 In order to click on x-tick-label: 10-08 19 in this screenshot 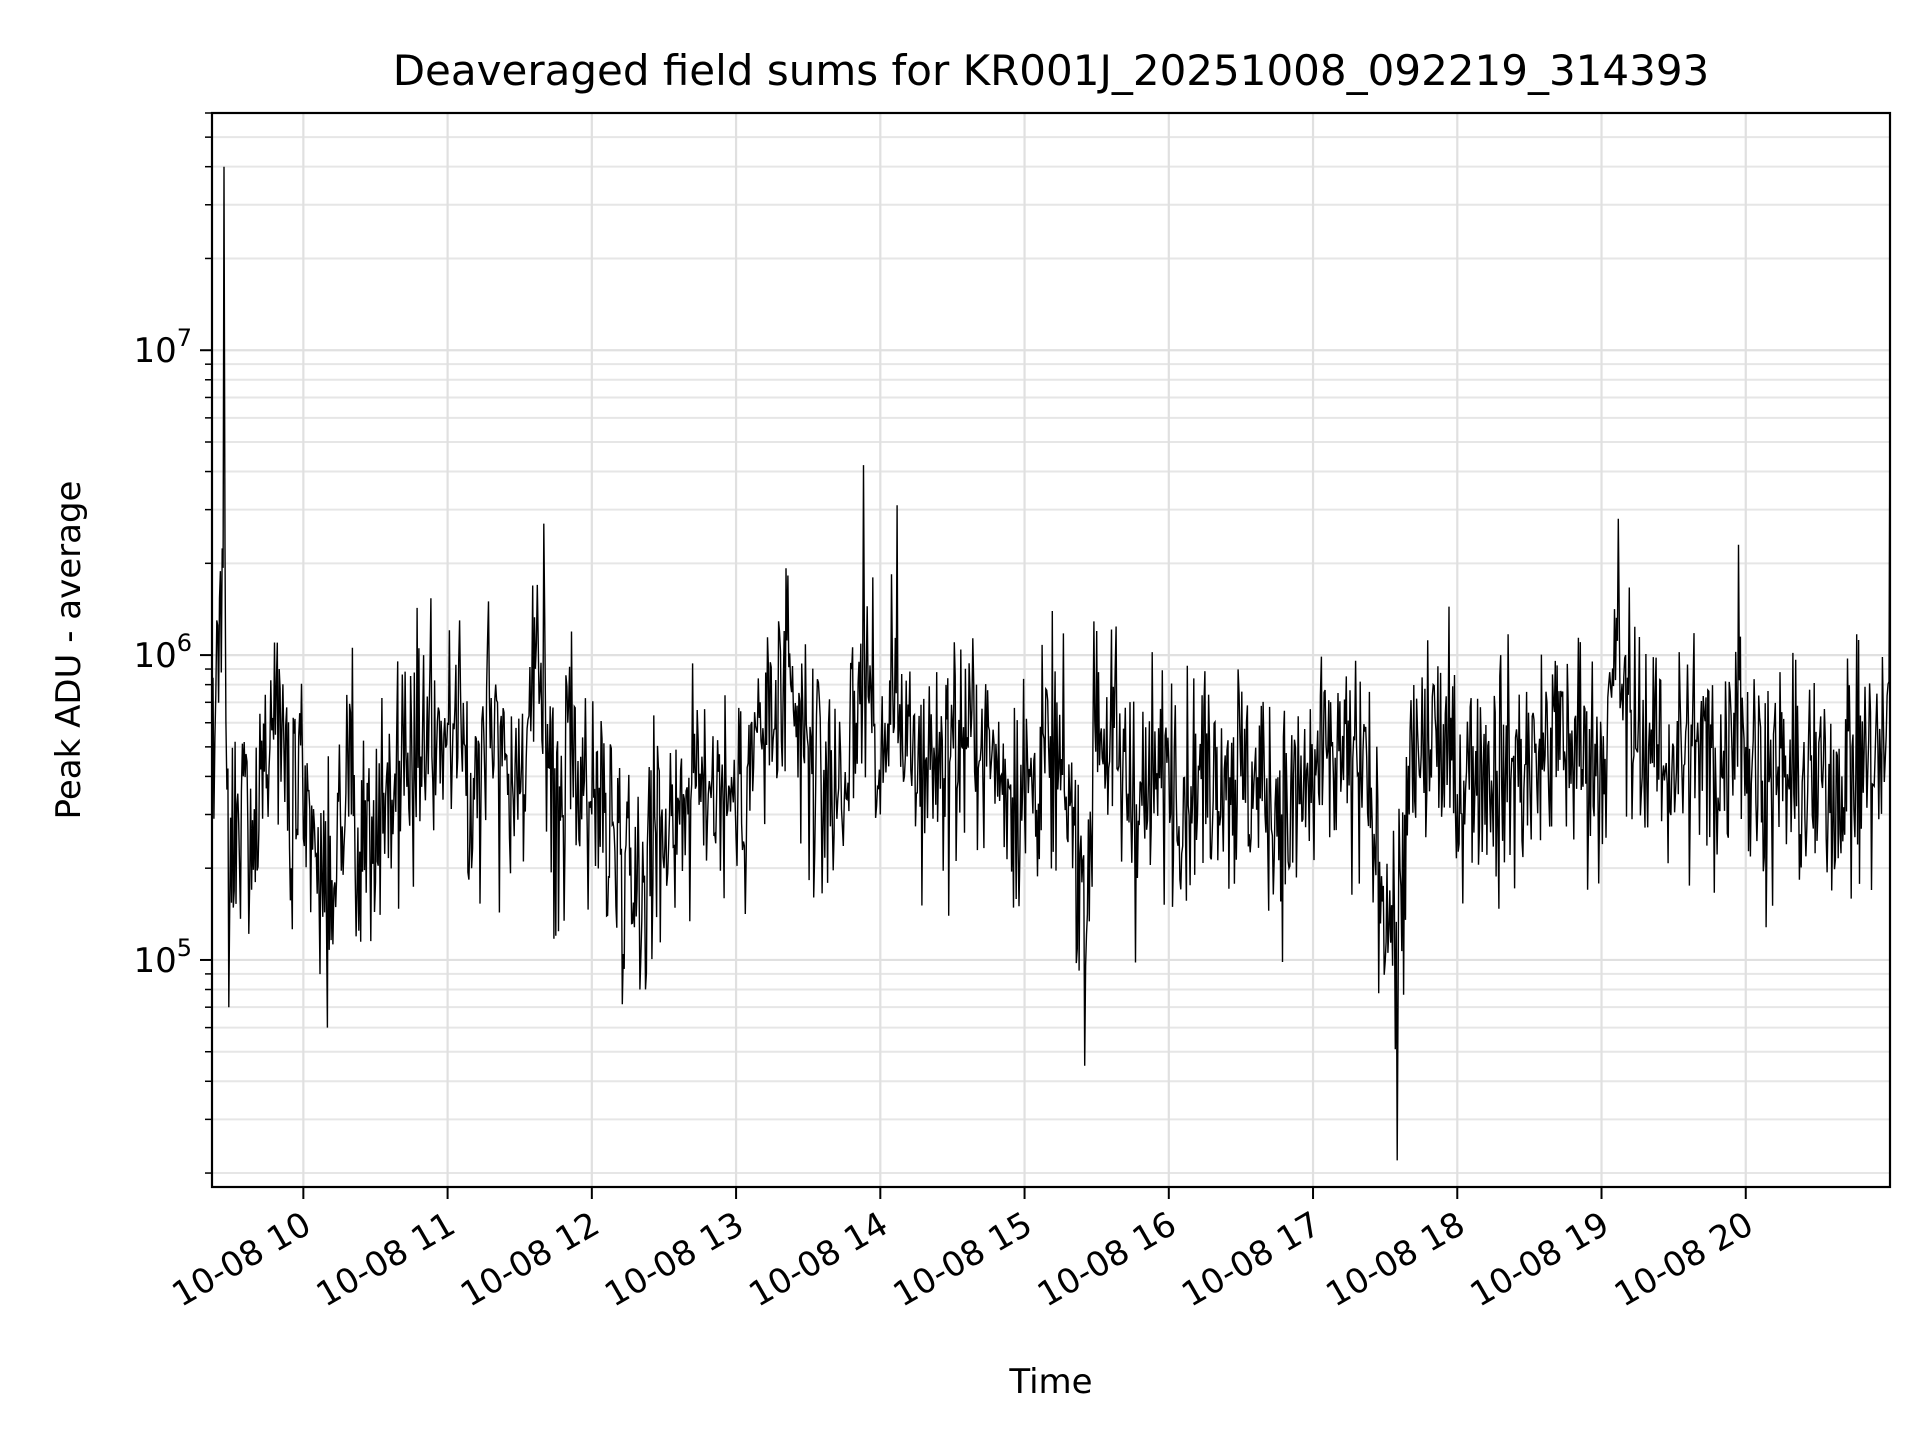, I will do `click(1540, 1259)`.